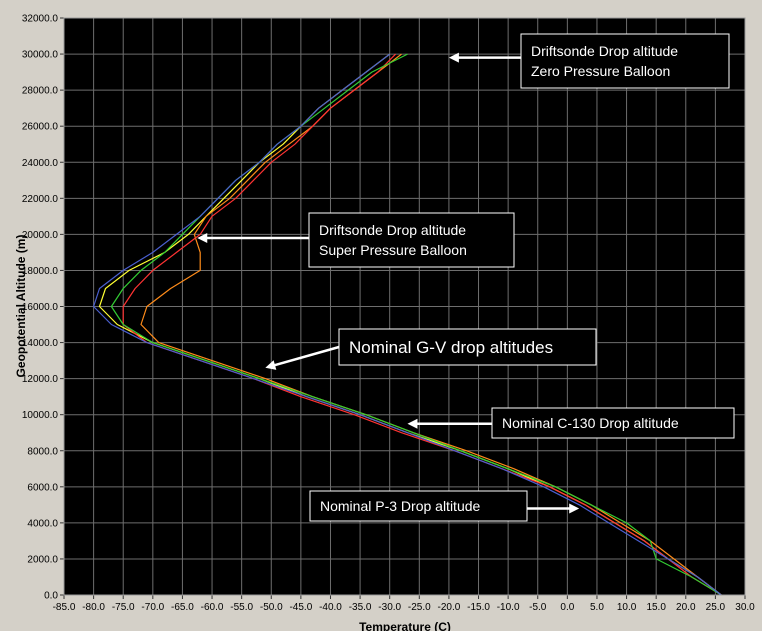  I want to click on x-tick-label: -65.0, so click(182, 607).